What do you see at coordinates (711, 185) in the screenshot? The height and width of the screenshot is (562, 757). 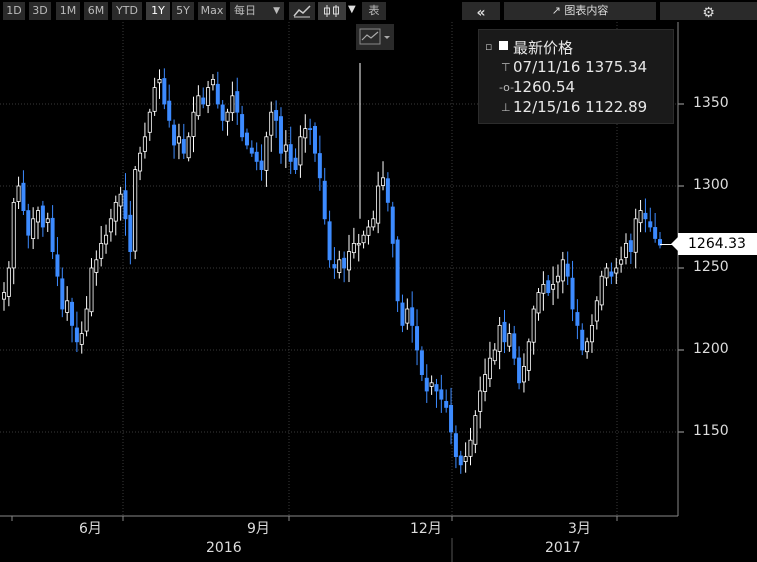 I see `y-tick-label-1300: 1300` at bounding box center [711, 185].